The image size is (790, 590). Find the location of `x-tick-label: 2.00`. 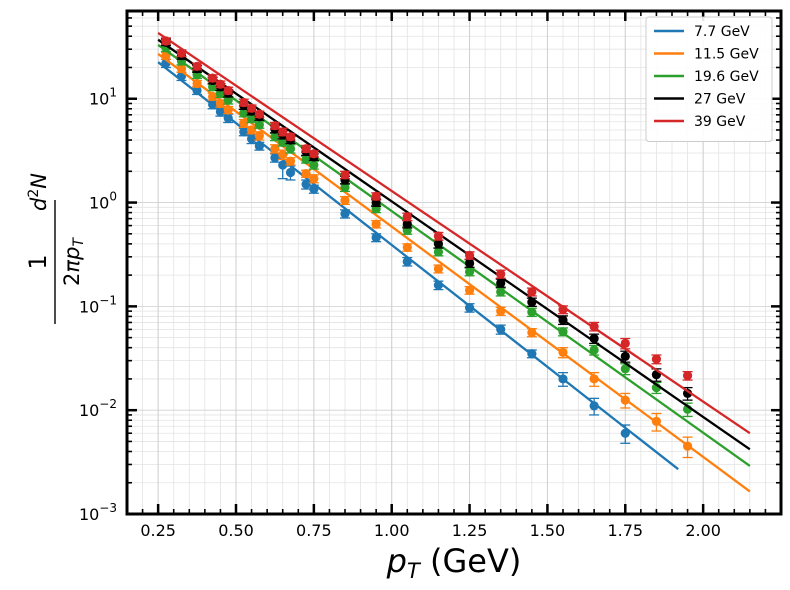

x-tick-label: 2.00 is located at coordinates (703, 530).